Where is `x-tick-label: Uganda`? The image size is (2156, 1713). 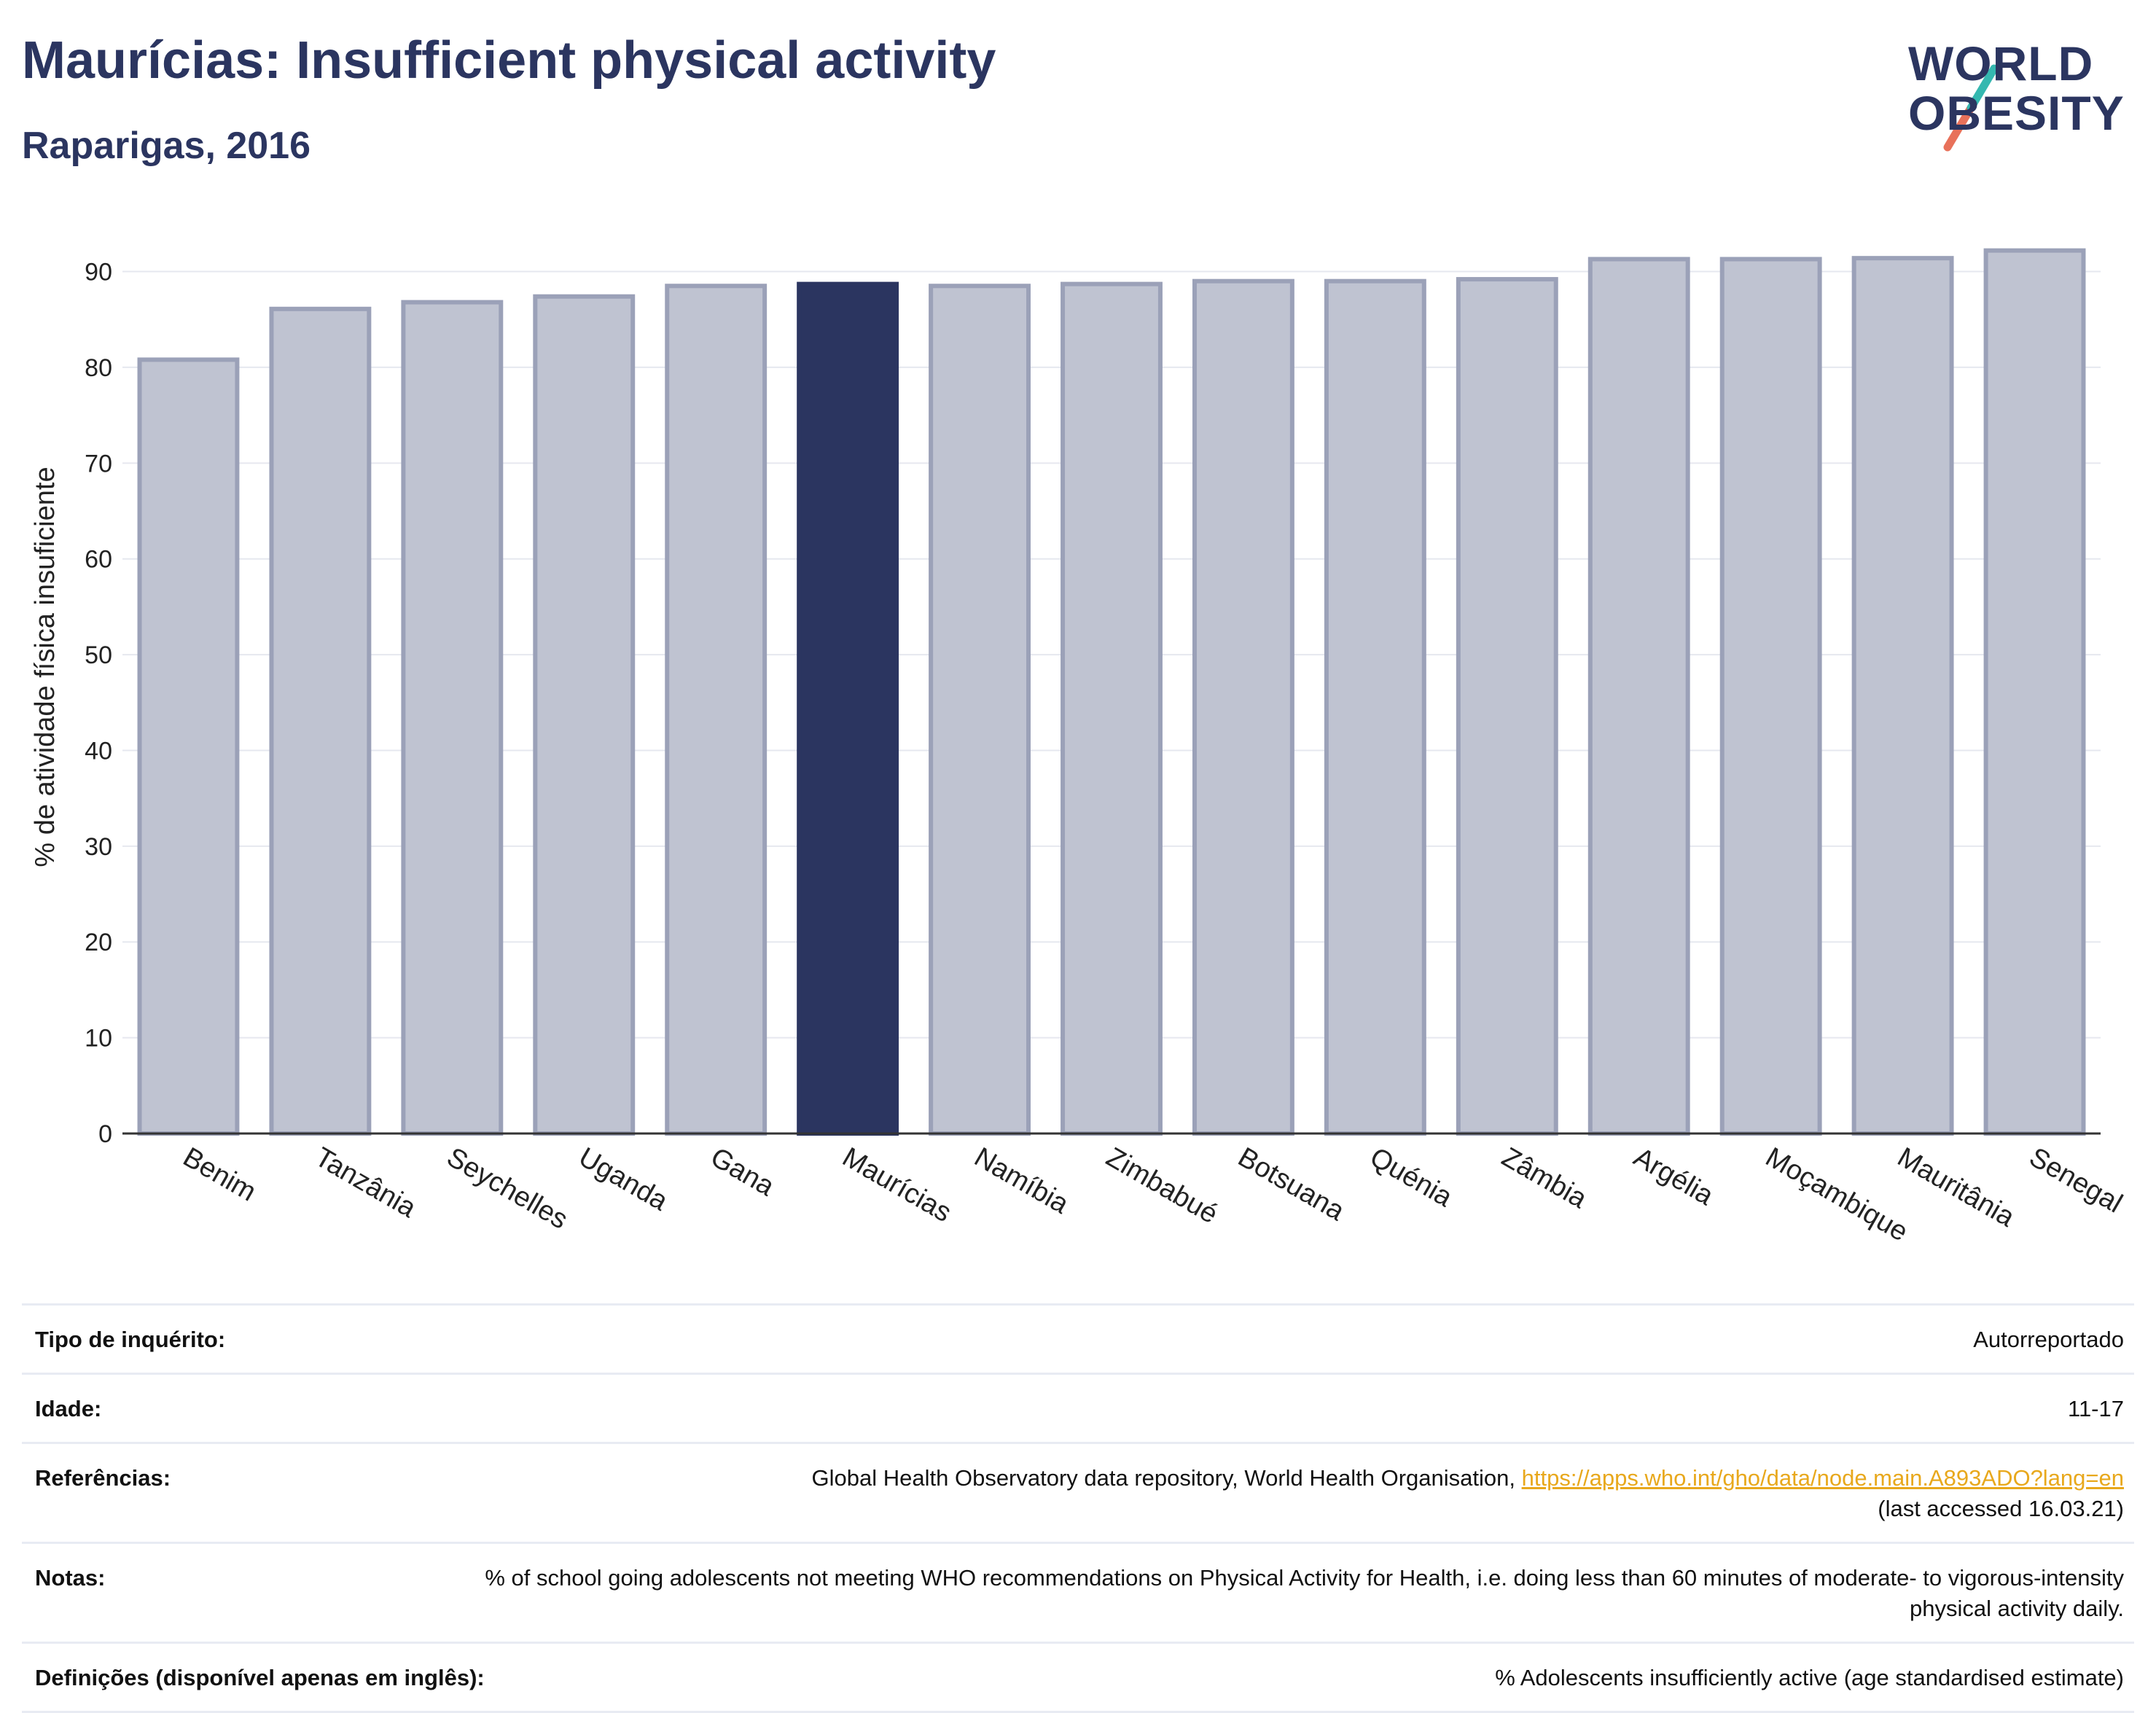 x-tick-label: Uganda is located at coordinates (623, 1179).